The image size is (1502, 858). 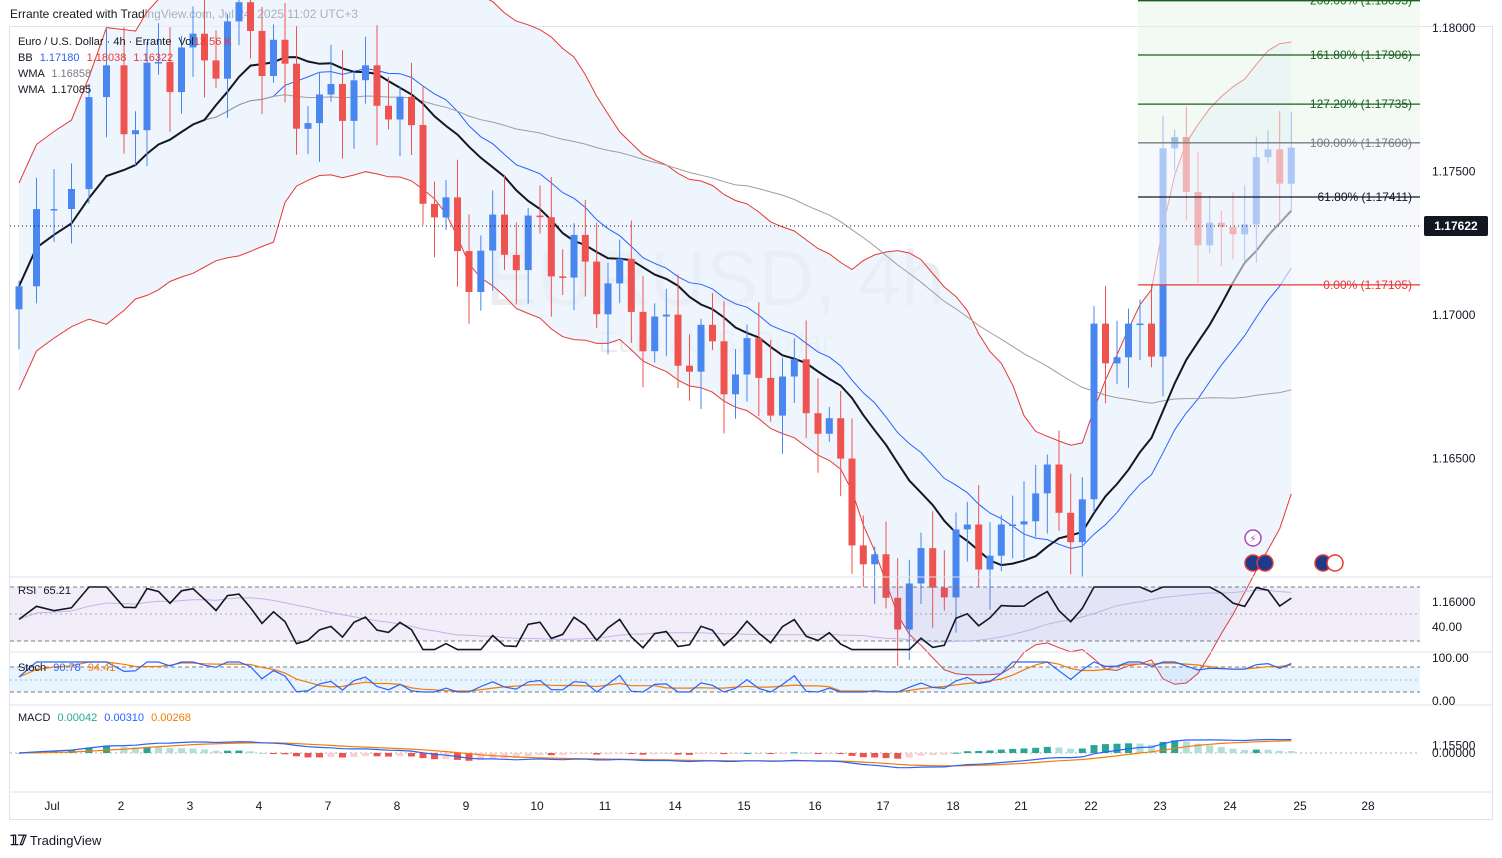 I want to click on legend-bb-row: BB 1.17180 1.18038 1.16322, so click(x=95, y=58).